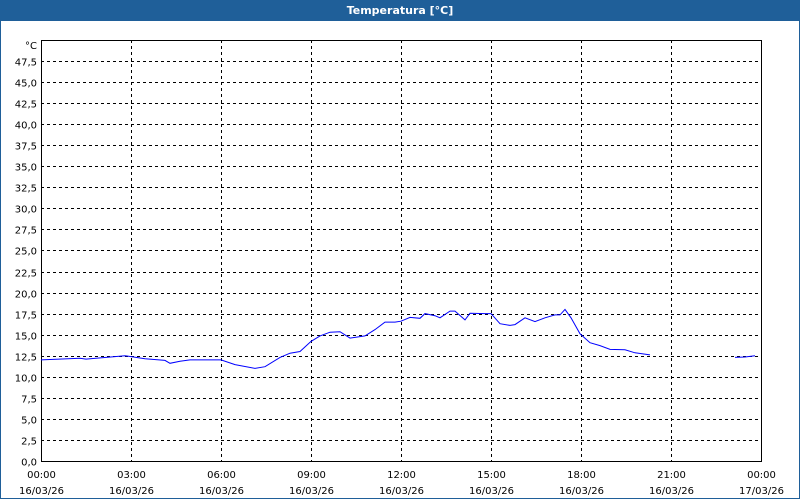 The width and height of the screenshot is (800, 500). What do you see at coordinates (26, 168) in the screenshot?
I see `y-tick-label: 35,0` at bounding box center [26, 168].